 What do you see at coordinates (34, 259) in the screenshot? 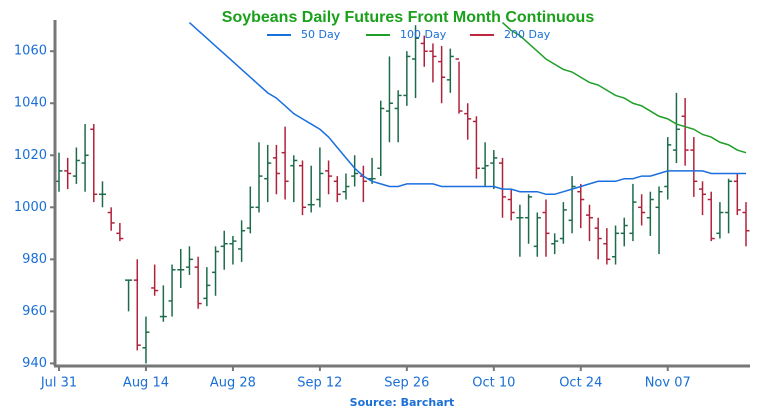
I see `y-tick-label: 980` at bounding box center [34, 259].